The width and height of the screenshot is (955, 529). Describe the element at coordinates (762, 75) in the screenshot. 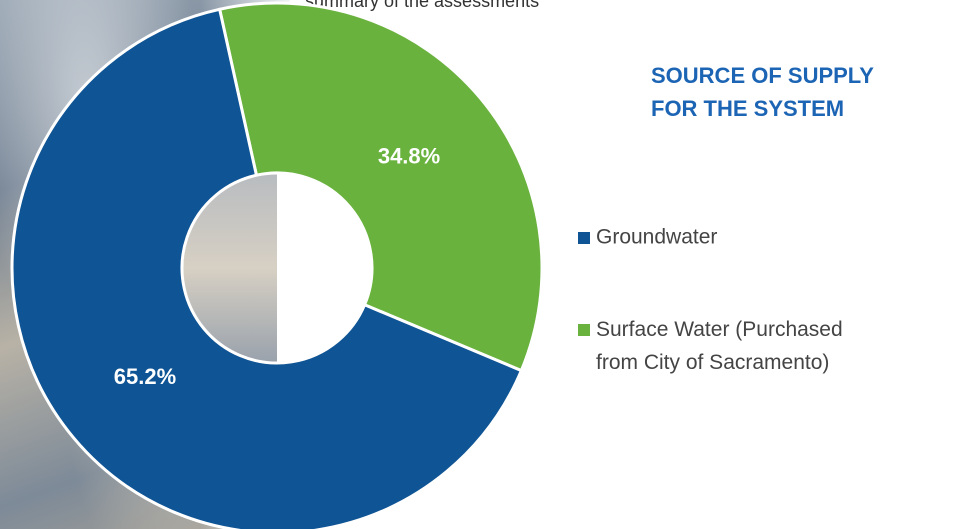

I see `chart-title-line: SOURCE OF SUPPLY` at that location.